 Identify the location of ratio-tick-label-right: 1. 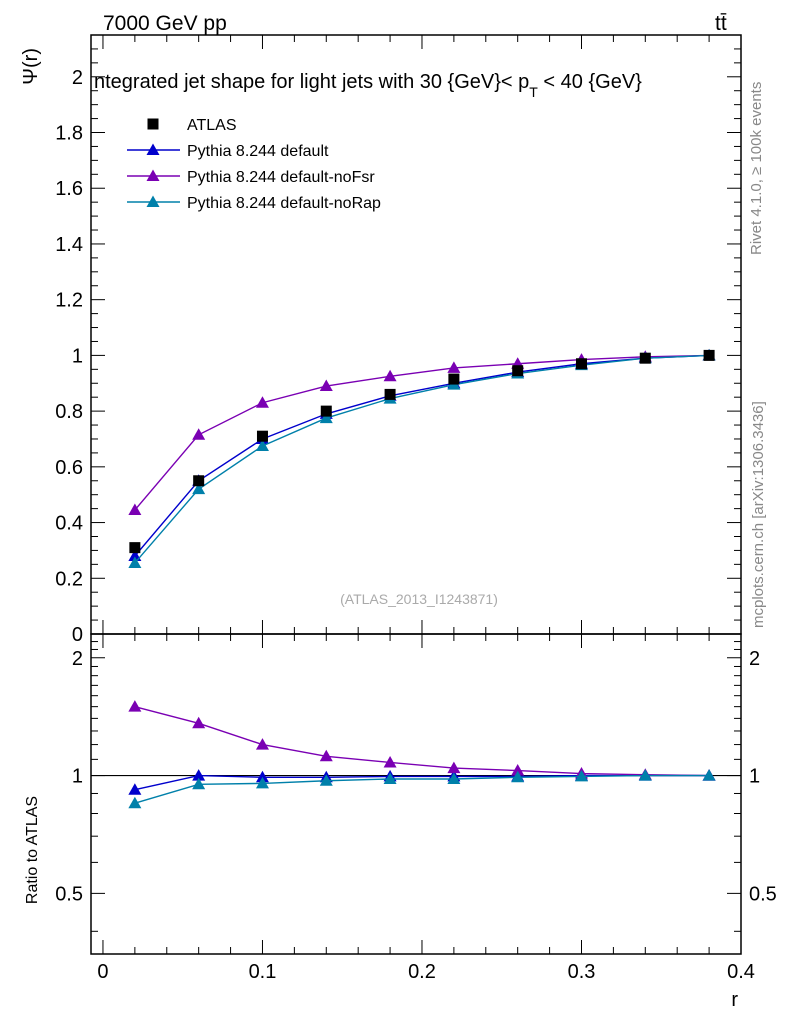
(754, 777).